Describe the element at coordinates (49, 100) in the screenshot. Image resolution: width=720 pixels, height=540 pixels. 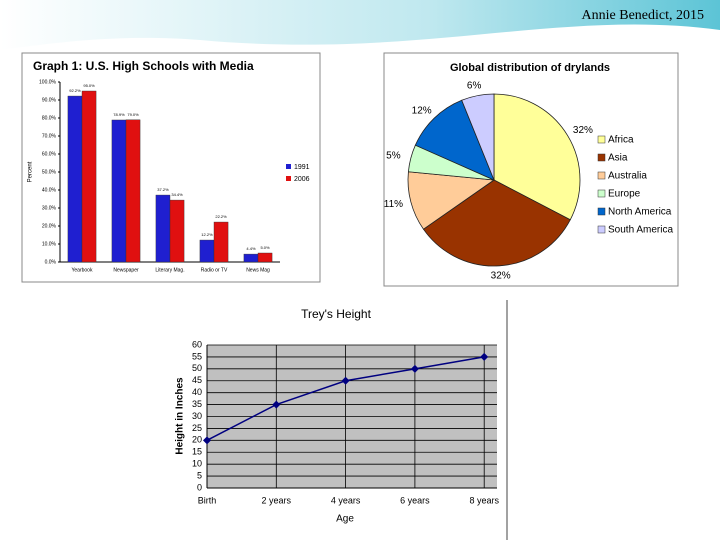
I see `y-tick-label: 90.0%` at that location.